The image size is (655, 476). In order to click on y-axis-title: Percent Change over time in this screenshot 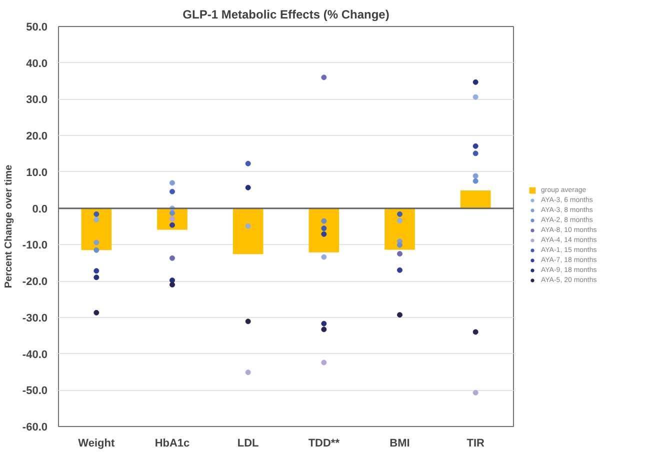, I will do `click(8, 226)`.